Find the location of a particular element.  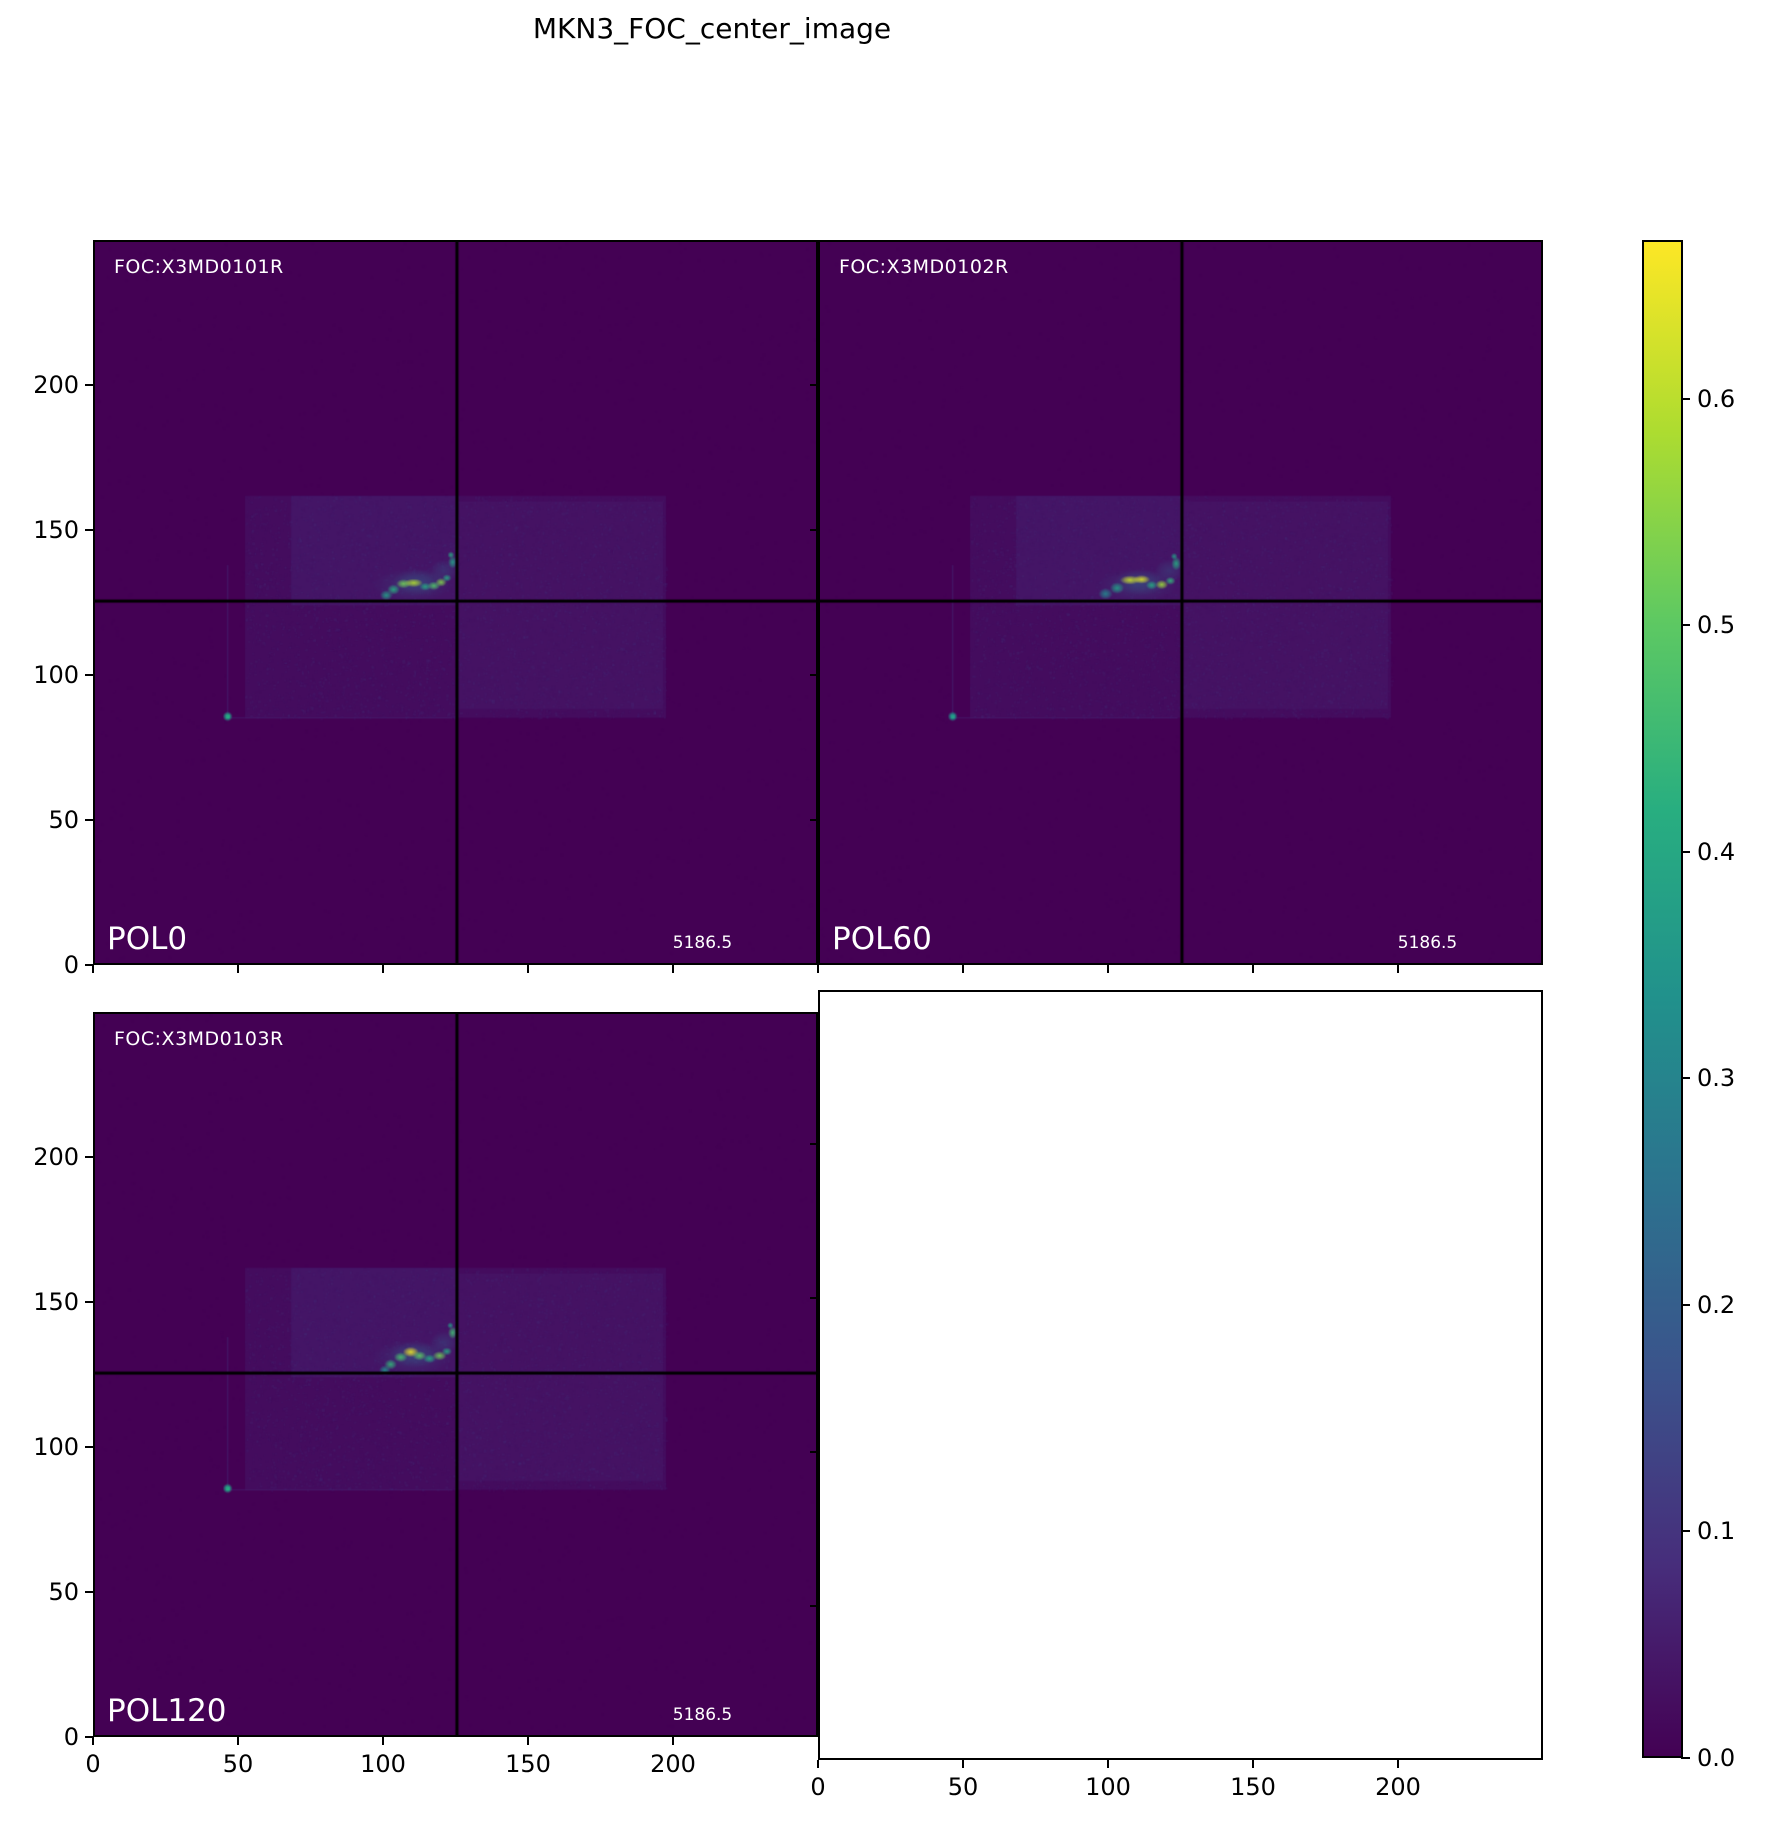

polarizer-label: POL60 is located at coordinates (882, 939).